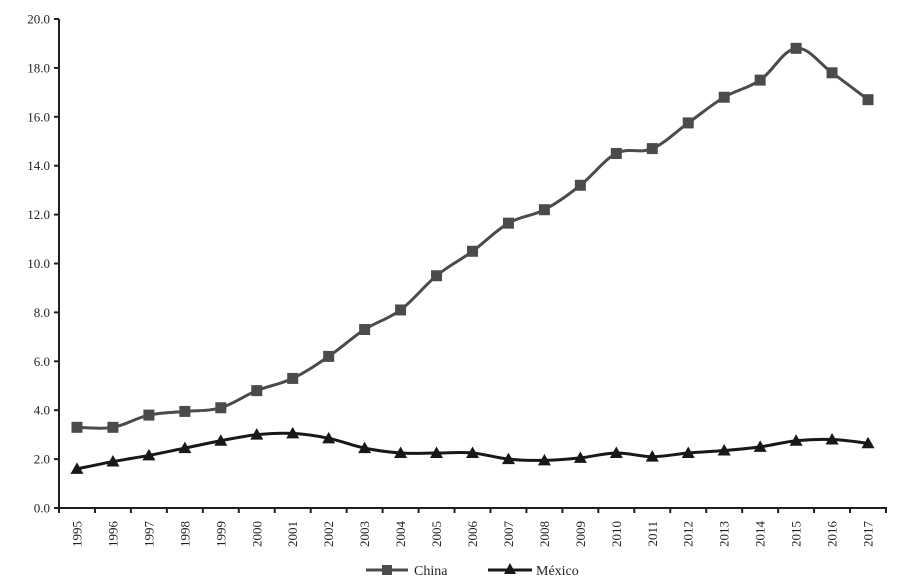 This screenshot has width=899, height=583. I want to click on y-tick-label: 20.0, so click(38, 19).